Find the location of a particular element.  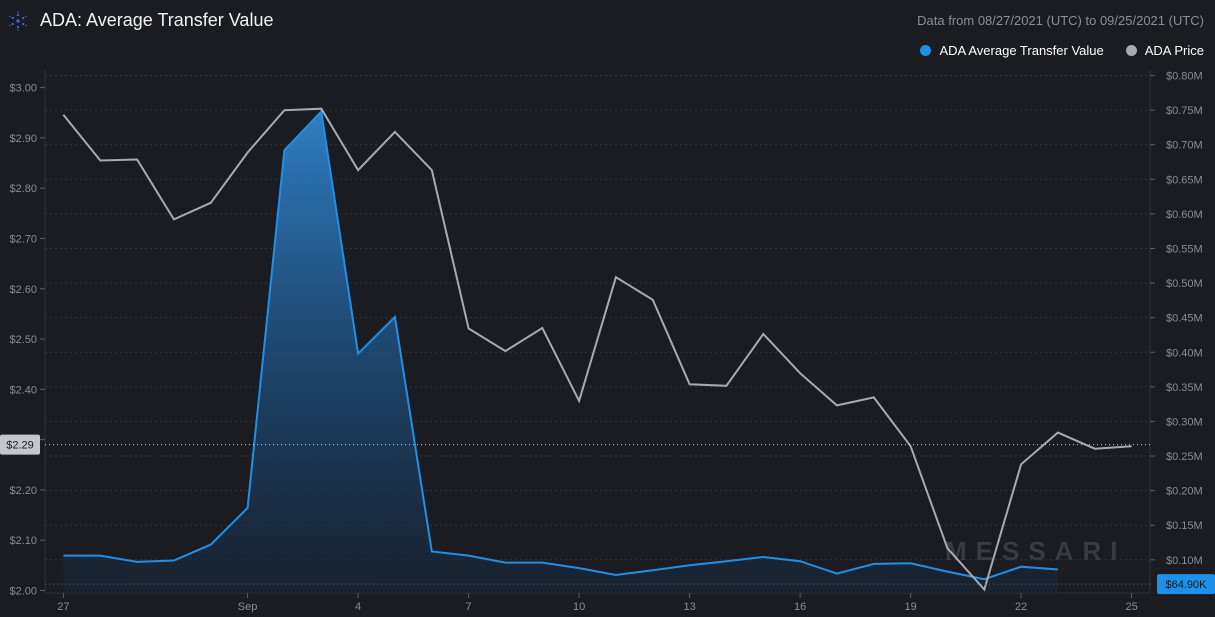

legend-label-transfer-value: ADA Average Transfer Value is located at coordinates (1021, 50).